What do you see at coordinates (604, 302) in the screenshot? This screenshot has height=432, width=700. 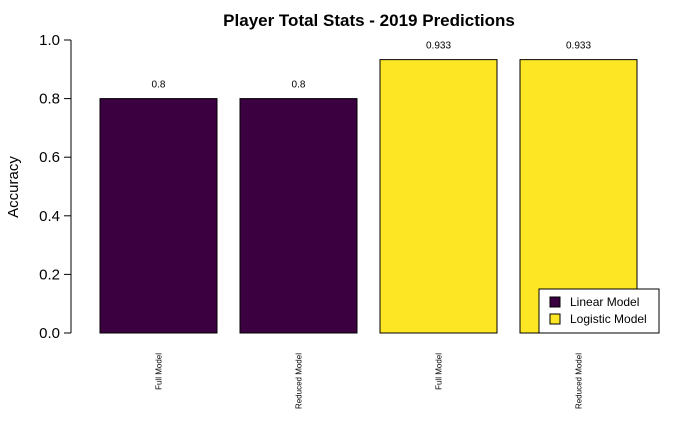 I see `legend-label: Linear Model` at bounding box center [604, 302].